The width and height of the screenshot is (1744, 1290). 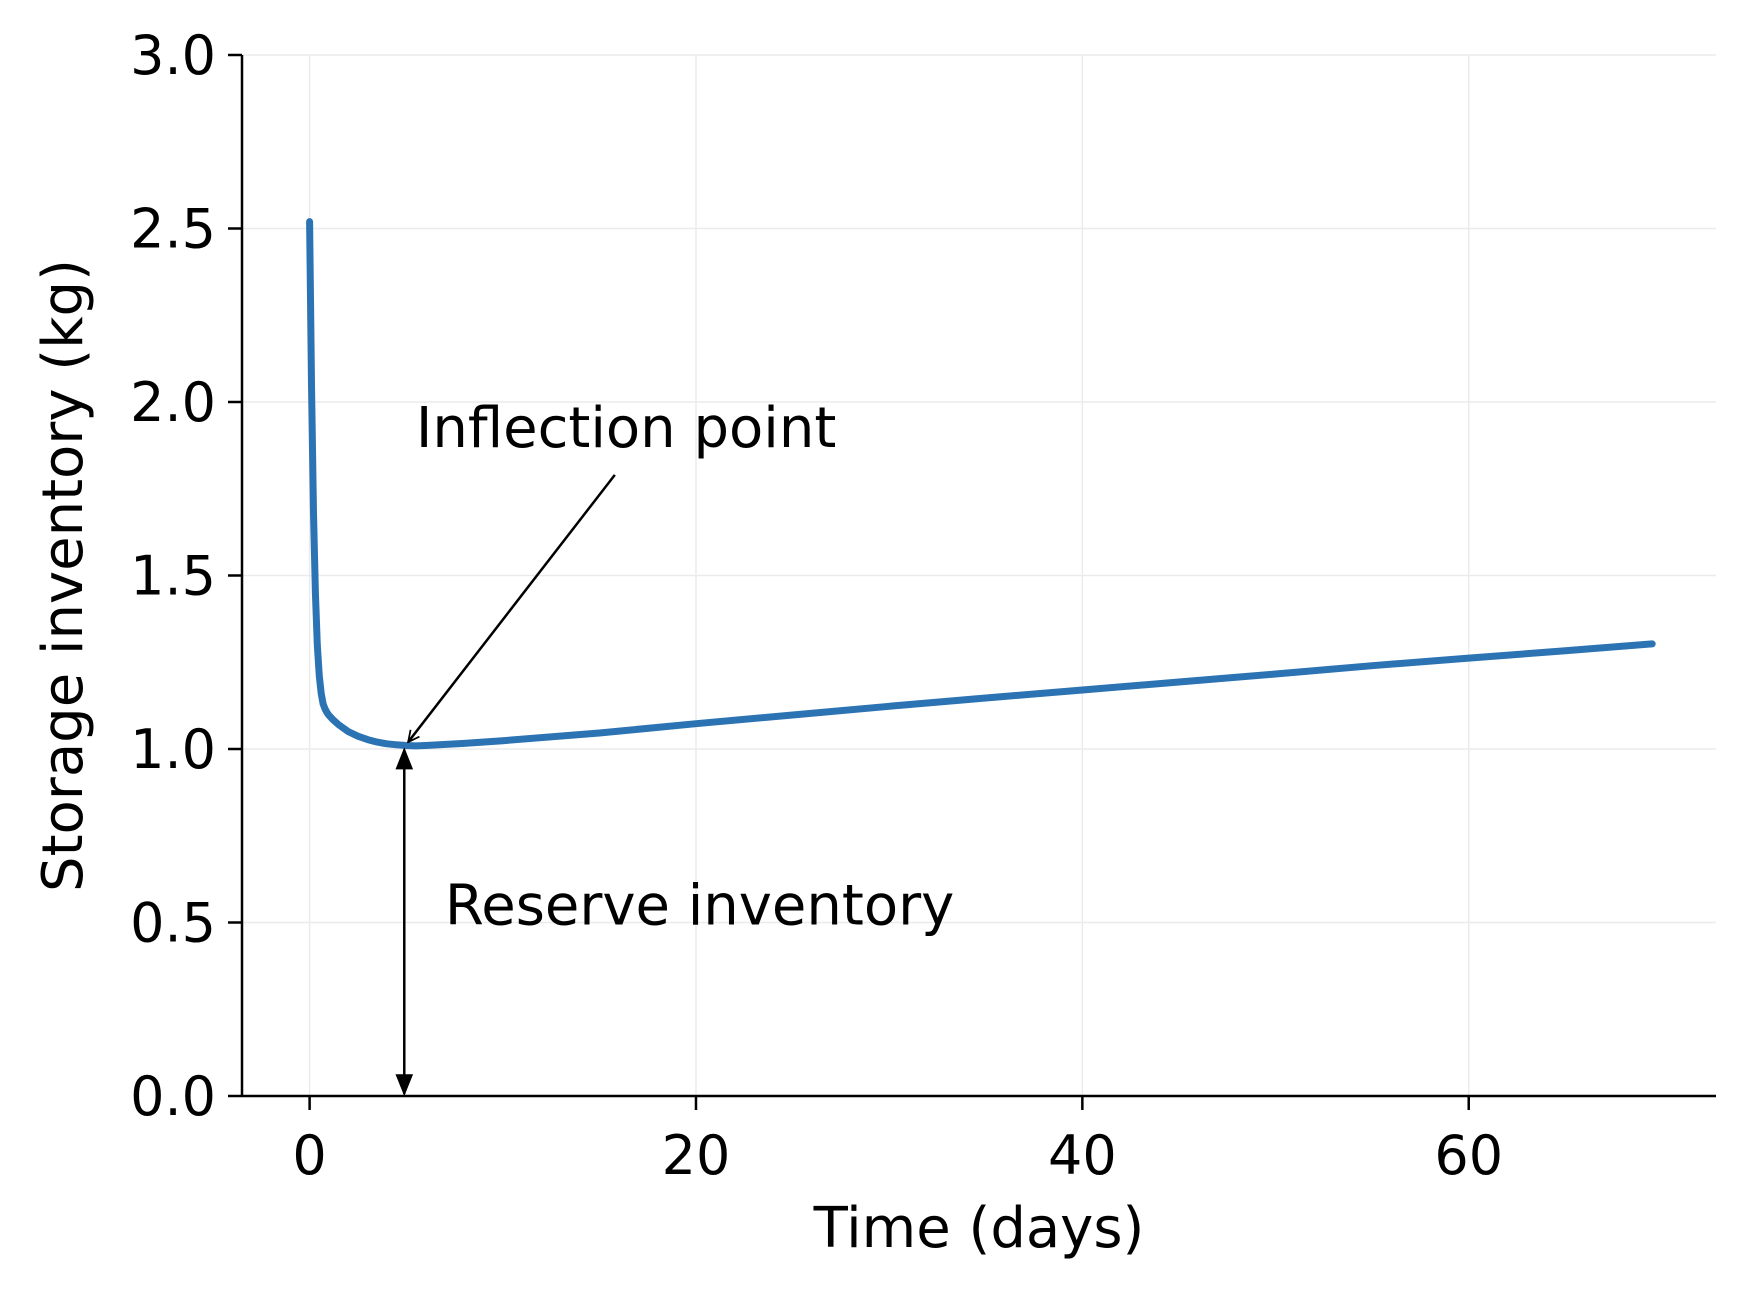 I want to click on y-axis-label: Storage inventory (kg), so click(x=63, y=575).